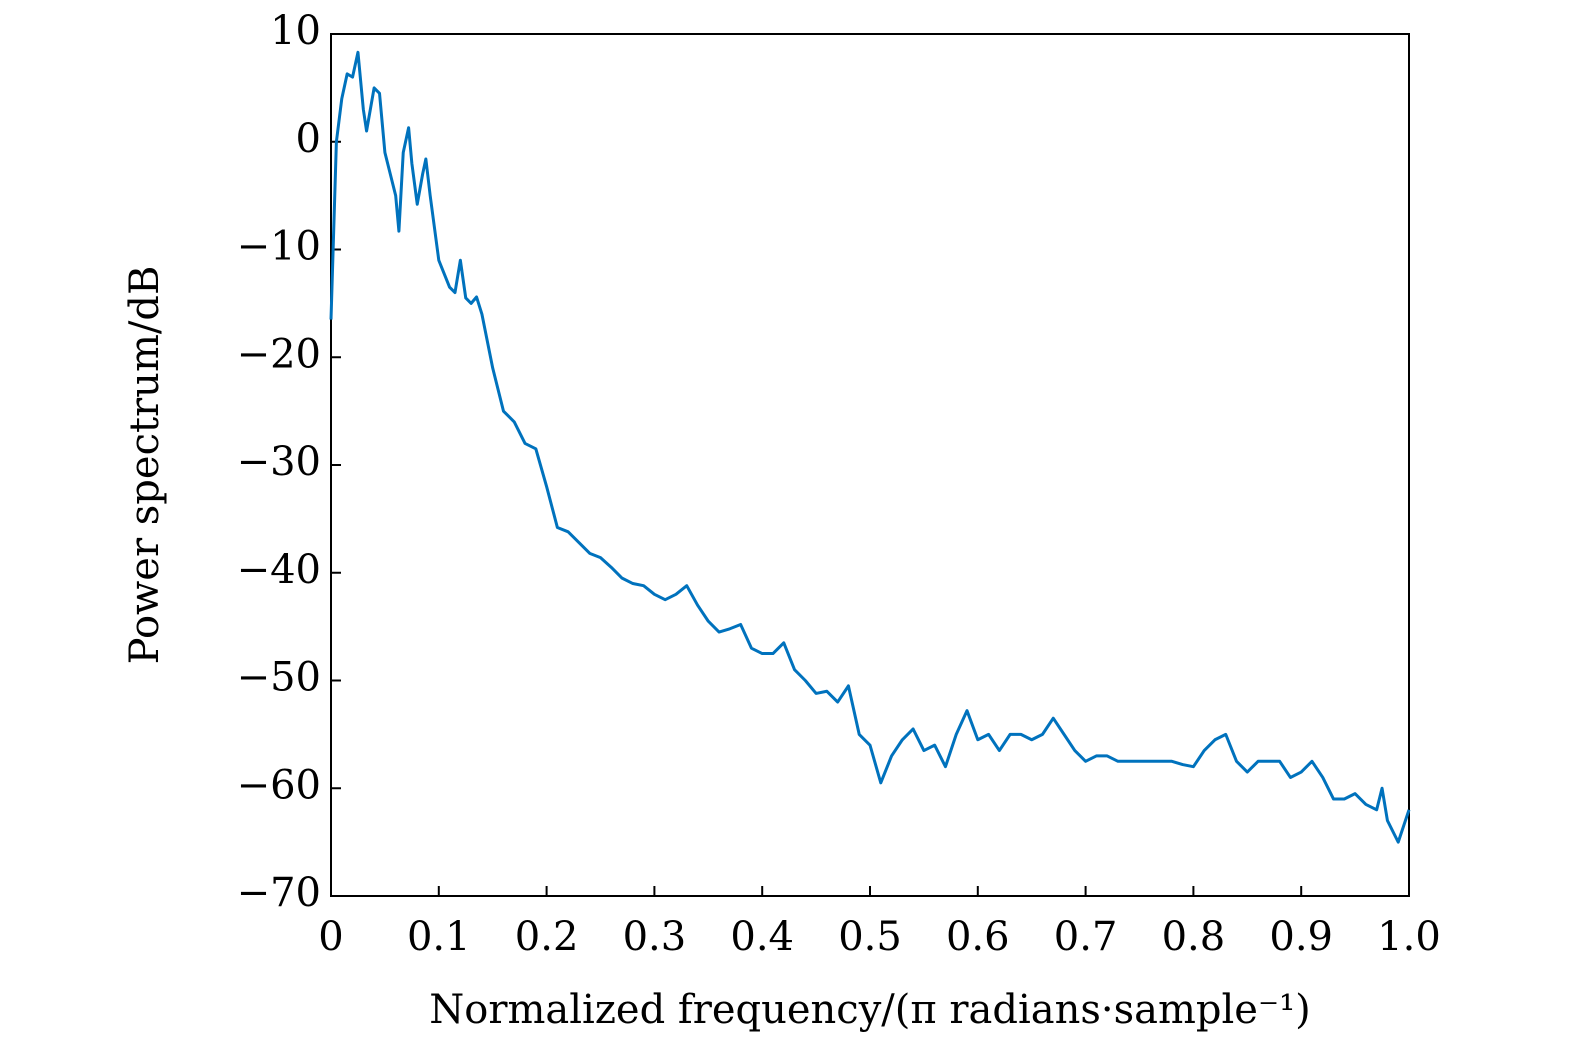 The image size is (1575, 1053). What do you see at coordinates (308, 139) in the screenshot?
I see `y-tick-label: 0` at bounding box center [308, 139].